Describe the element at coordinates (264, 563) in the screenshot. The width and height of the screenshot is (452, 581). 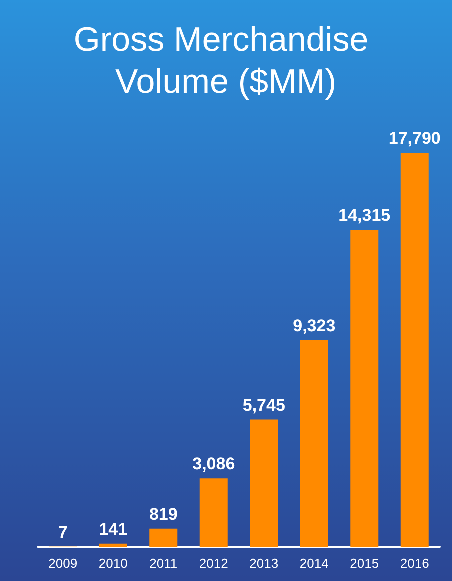
I see `x-tick-label: 2013` at that location.